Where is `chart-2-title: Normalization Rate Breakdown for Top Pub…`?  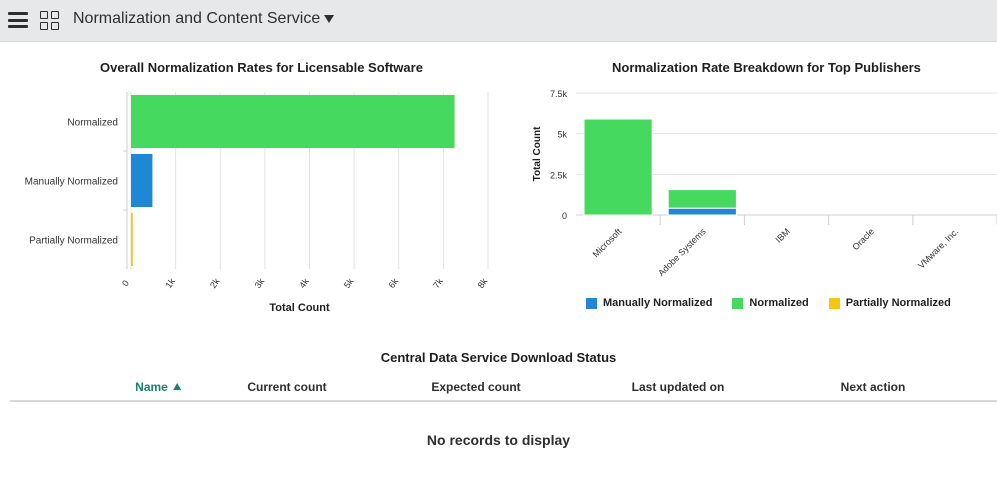 chart-2-title: Normalization Rate Breakdown for Top Pub… is located at coordinates (766, 67).